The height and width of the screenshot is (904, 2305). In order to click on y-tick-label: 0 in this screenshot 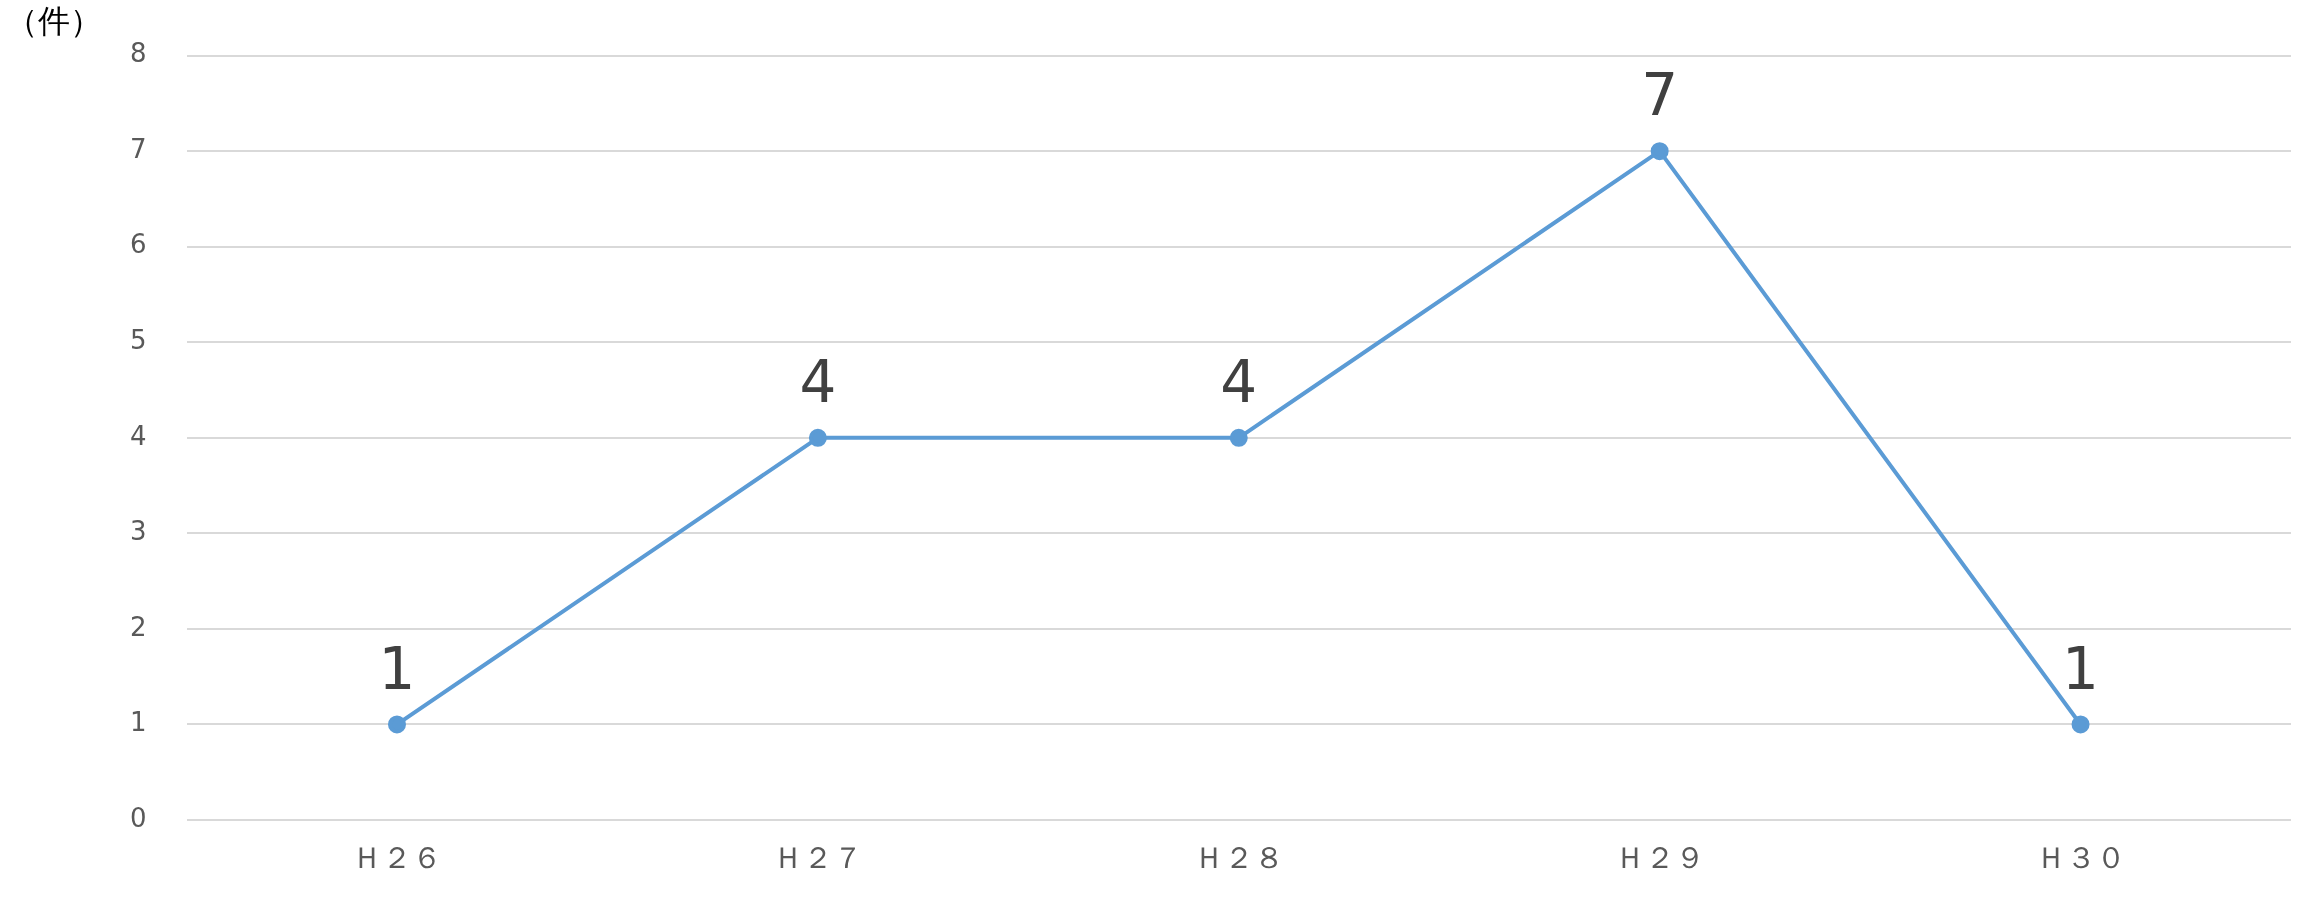, I will do `click(138, 817)`.